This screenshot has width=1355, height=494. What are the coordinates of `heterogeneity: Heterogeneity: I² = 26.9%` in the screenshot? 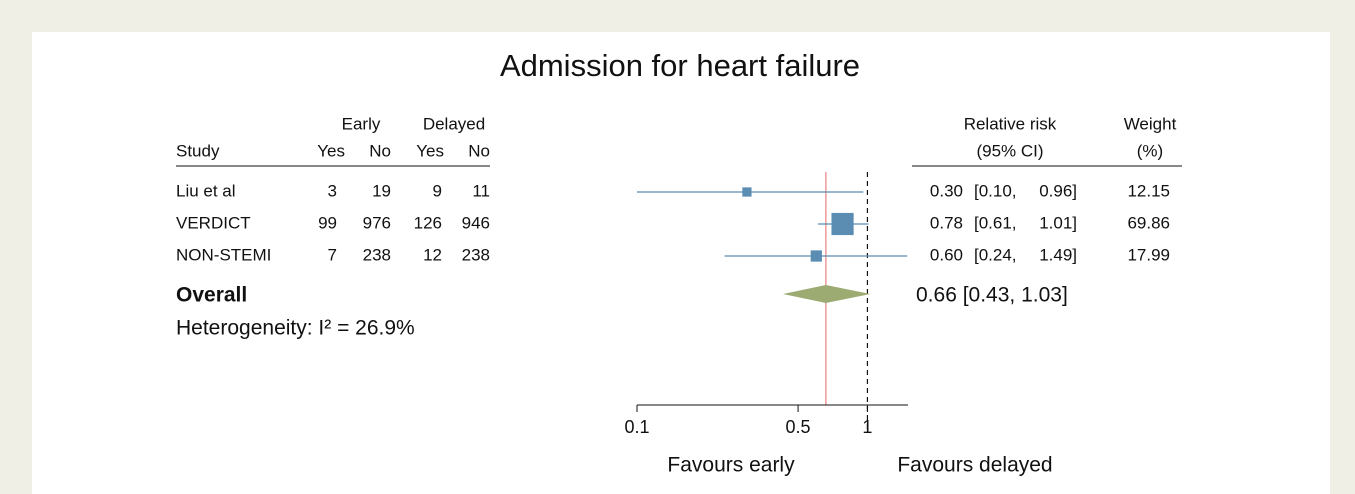 It's located at (295, 328).